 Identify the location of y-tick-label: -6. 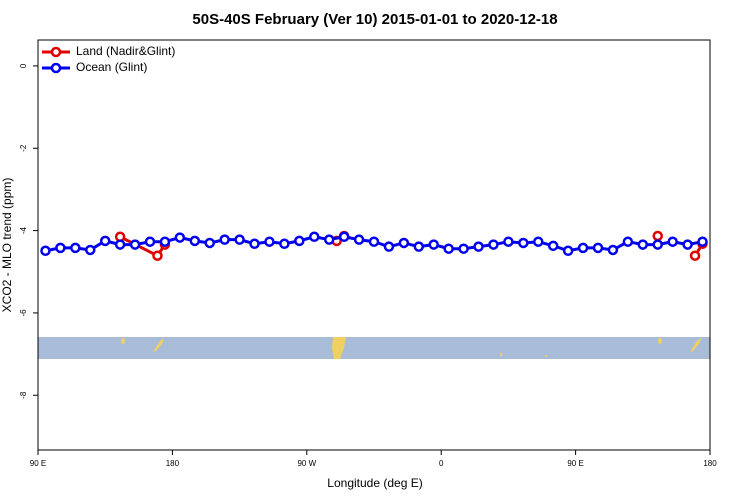
(23, 313).